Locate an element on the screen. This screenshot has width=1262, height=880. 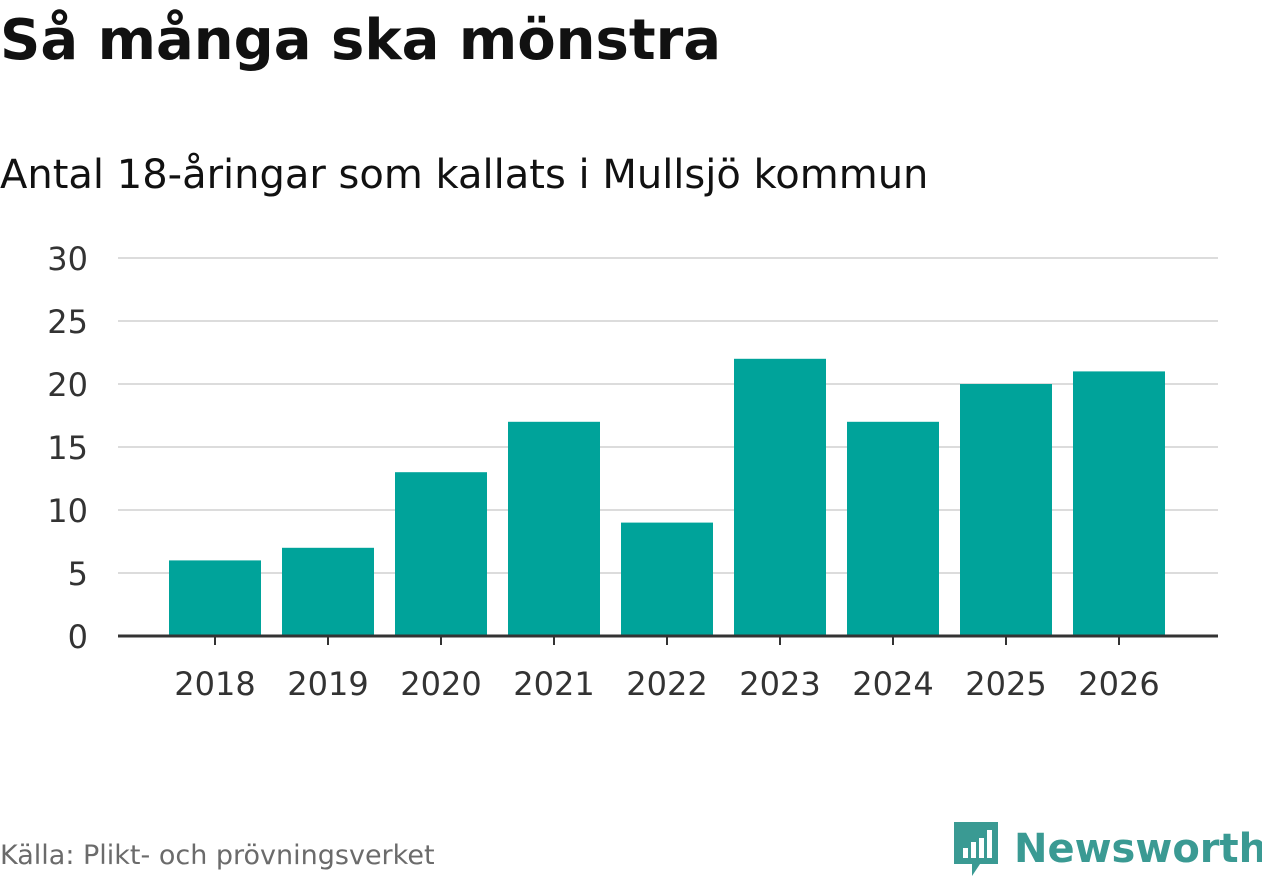
y-tick-label: 30 is located at coordinates (67, 259).